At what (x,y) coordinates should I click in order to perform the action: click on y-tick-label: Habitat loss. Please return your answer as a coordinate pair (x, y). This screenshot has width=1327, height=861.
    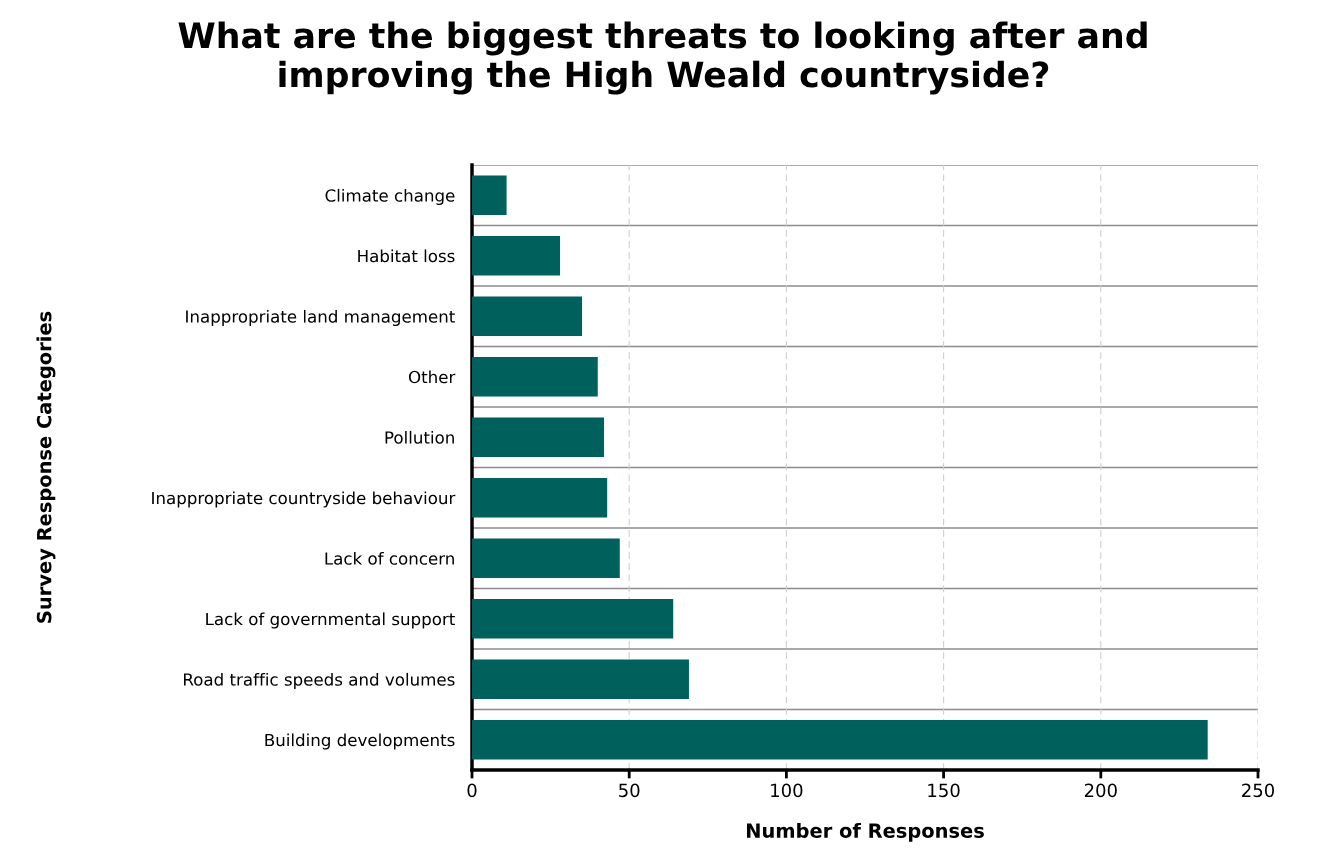
    Looking at the image, I should click on (406, 256).